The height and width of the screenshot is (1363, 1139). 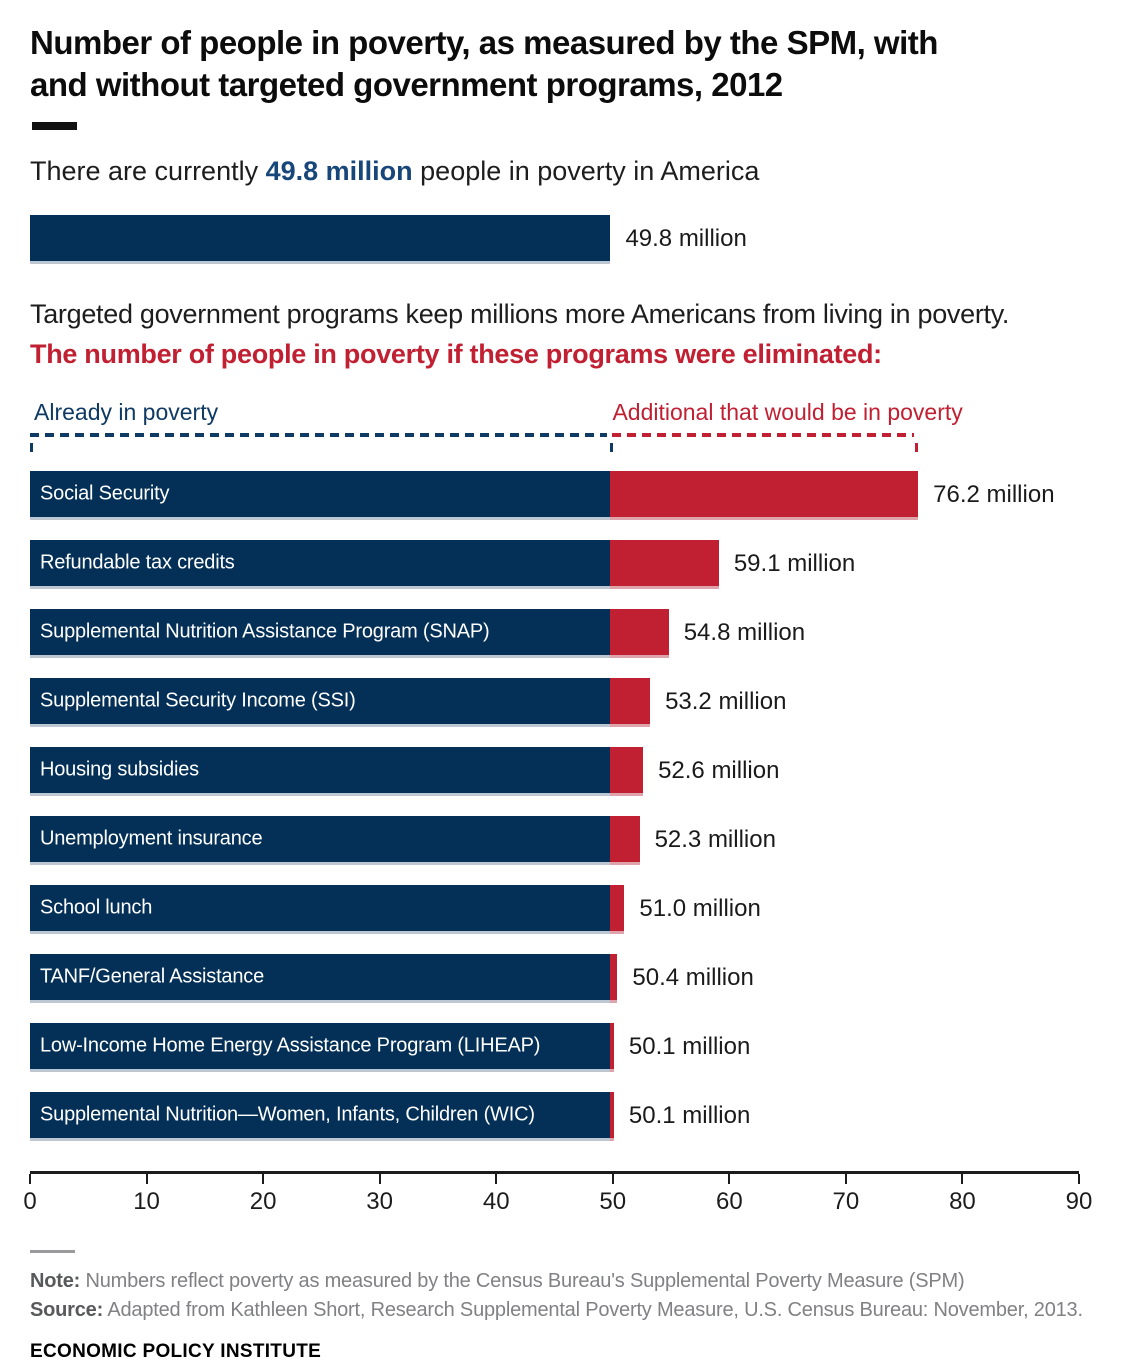 I want to click on current-poverty-value: 49.8 million, so click(x=686, y=239).